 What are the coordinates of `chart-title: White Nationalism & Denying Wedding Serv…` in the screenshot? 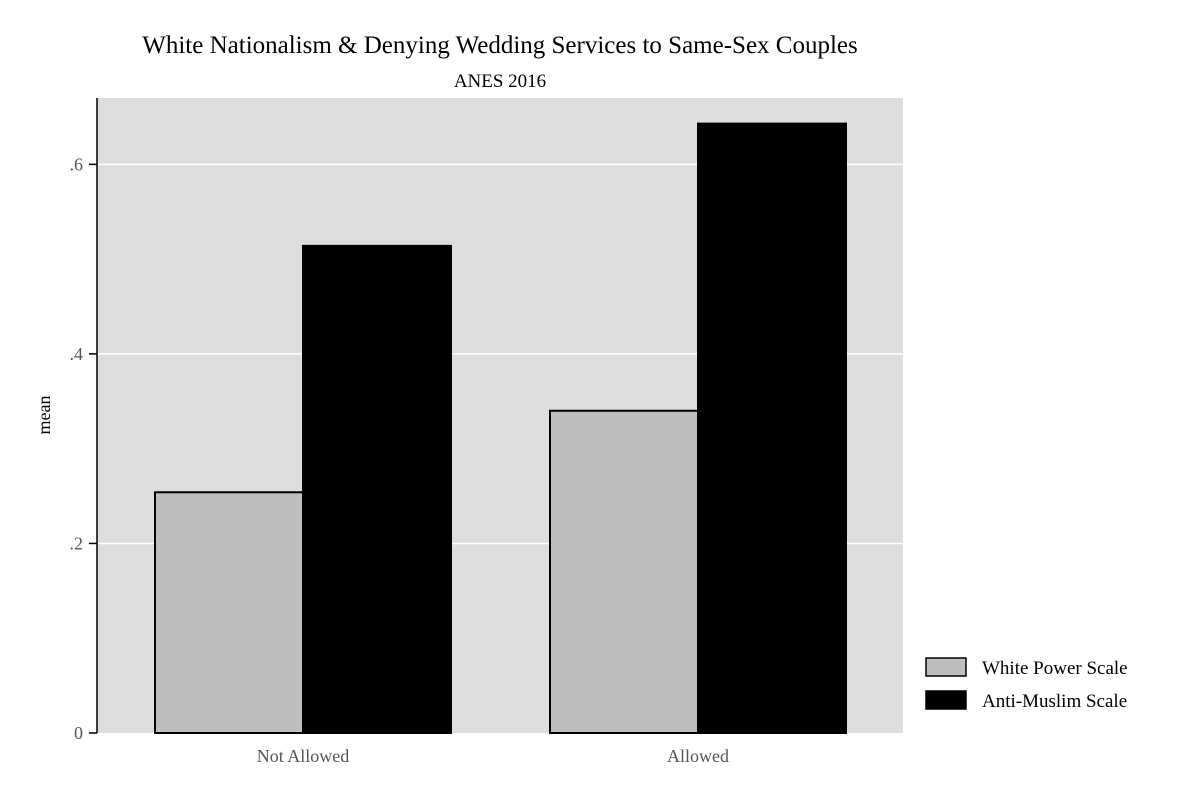 It's located at (499, 45).